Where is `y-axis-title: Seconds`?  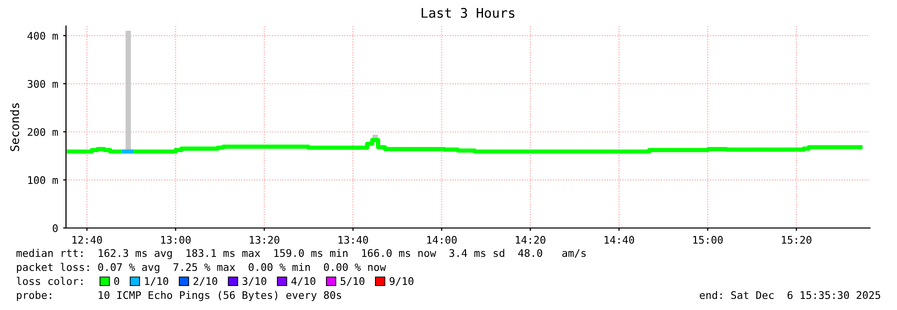
y-axis-title: Seconds is located at coordinates (15, 127).